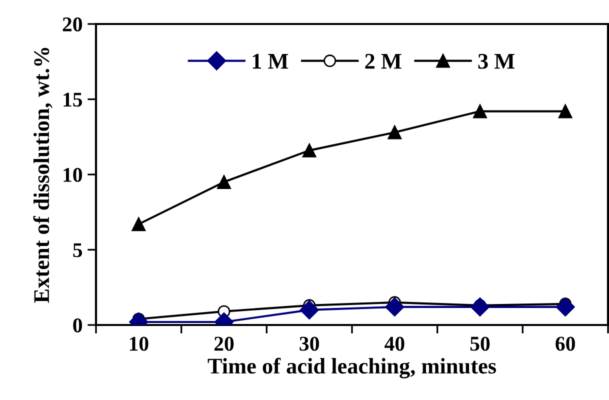 This screenshot has width=609, height=400. Describe the element at coordinates (394, 343) in the screenshot. I see `x-tick-label: 40` at that location.